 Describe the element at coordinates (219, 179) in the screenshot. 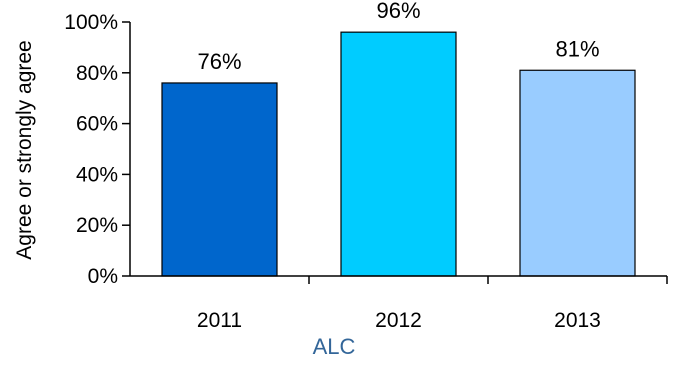

I see `bar-2011` at that location.